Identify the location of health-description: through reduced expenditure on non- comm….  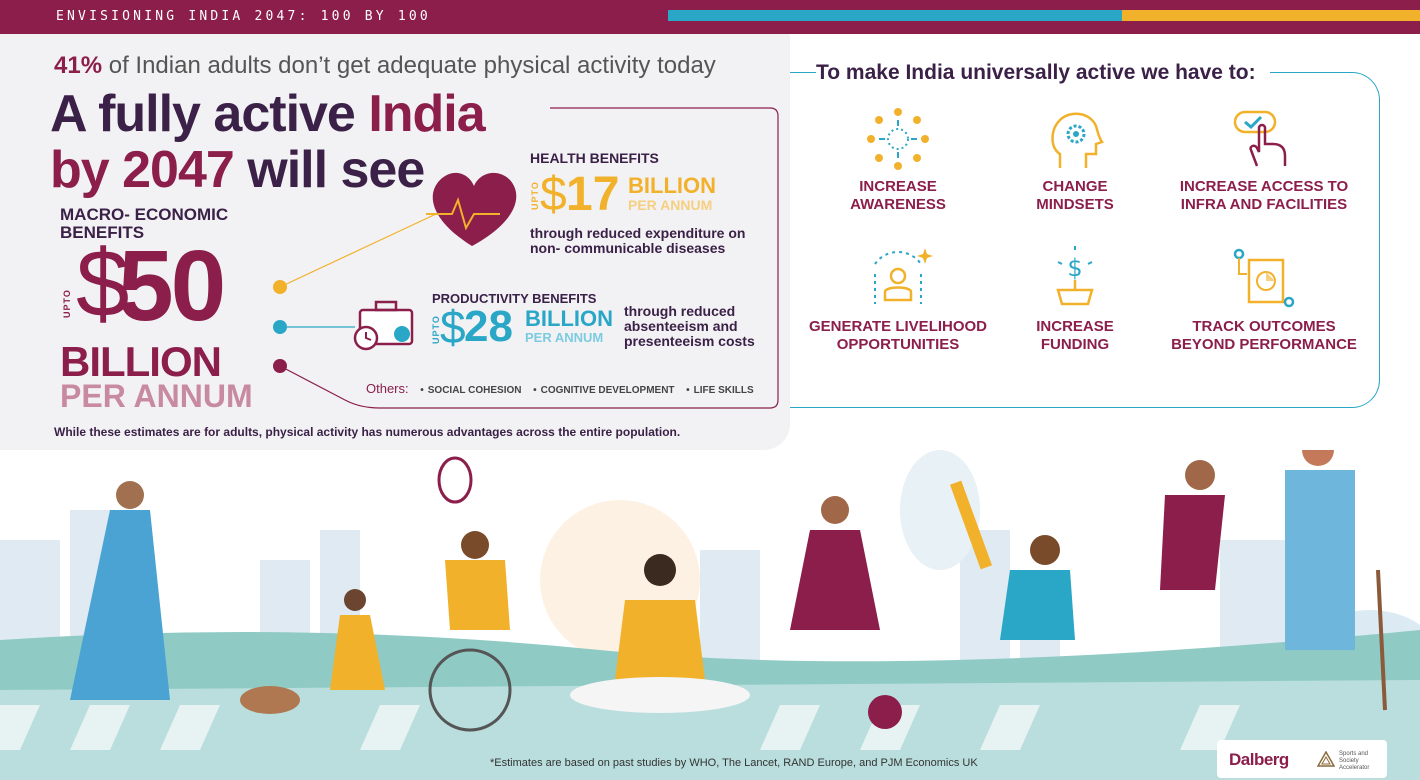
(638, 240).